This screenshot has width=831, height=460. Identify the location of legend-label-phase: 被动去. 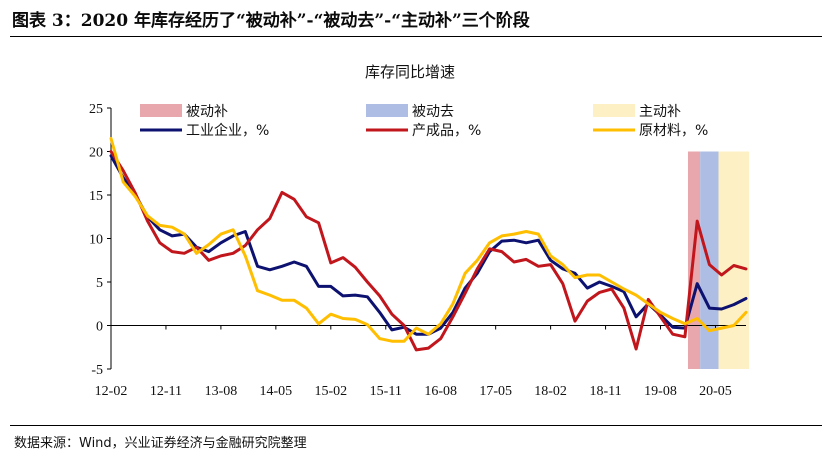
(433, 112).